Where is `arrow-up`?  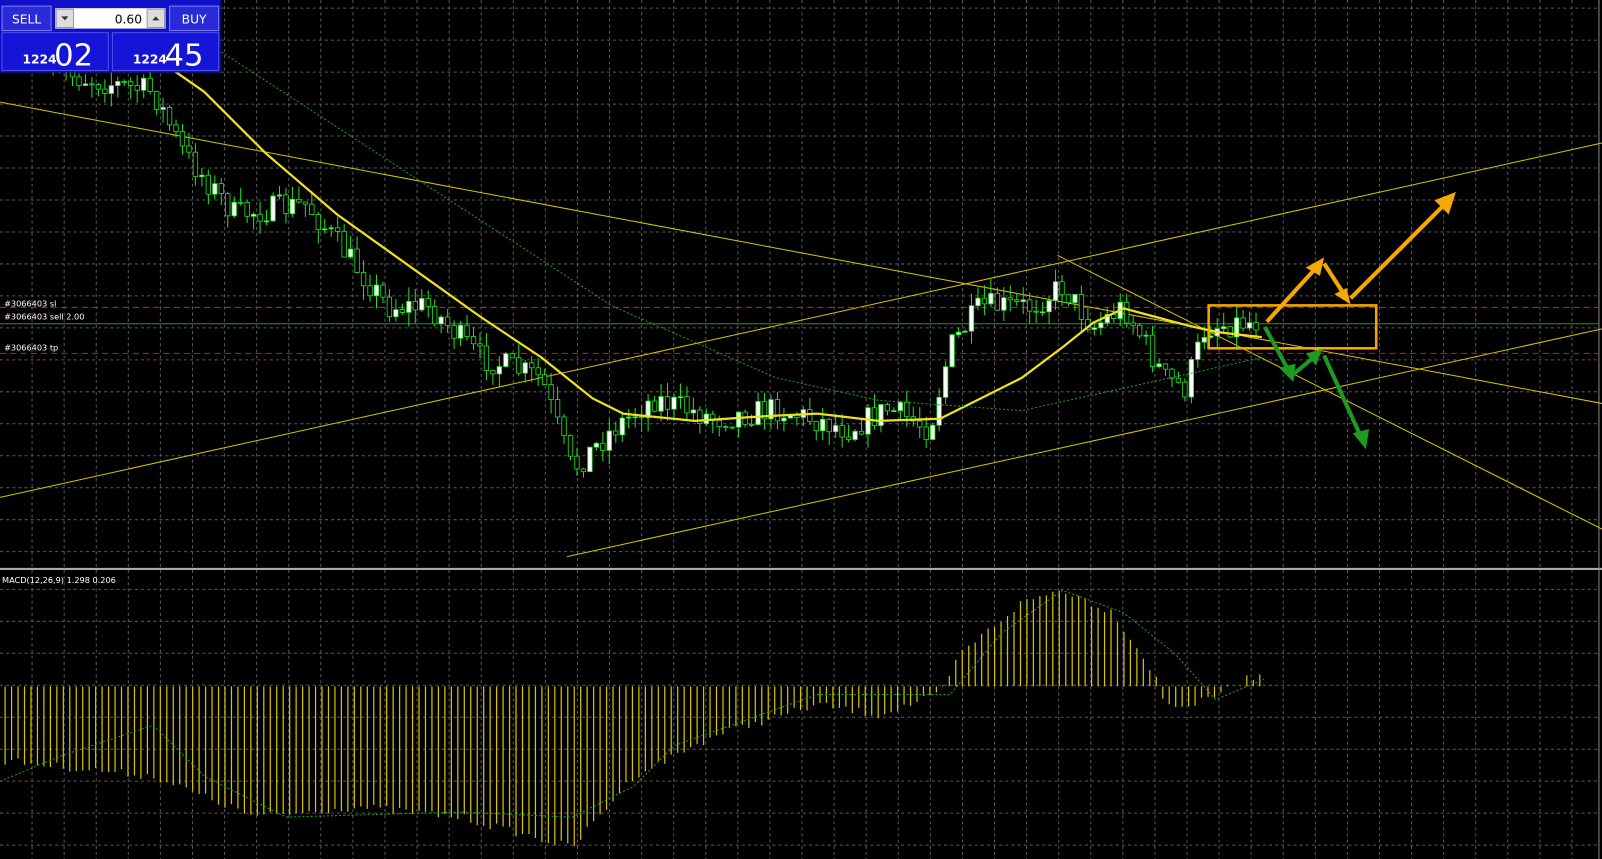 arrow-up is located at coordinates (1293, 293).